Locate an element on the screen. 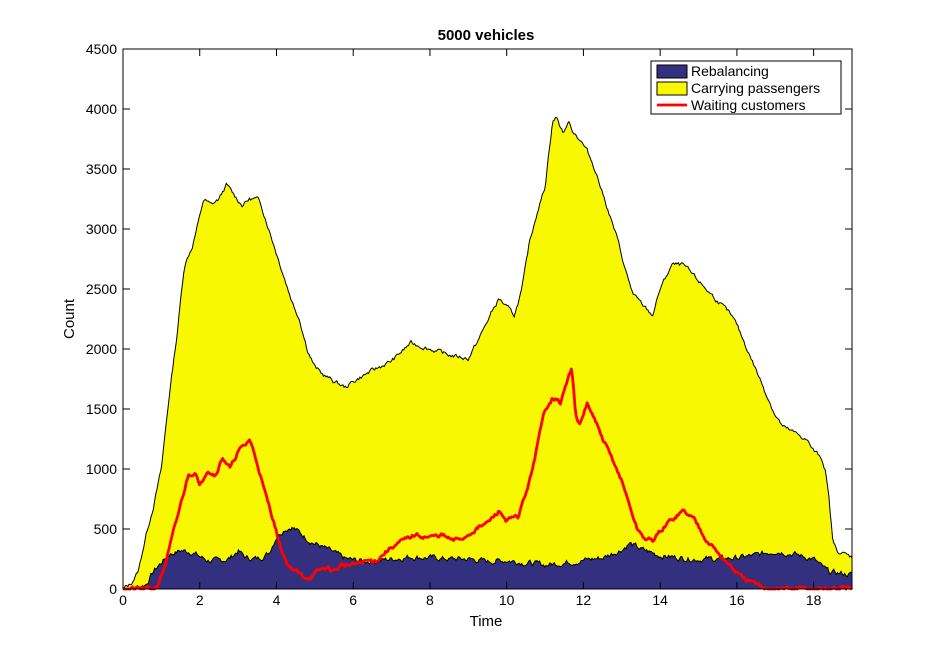  y-tick-label: 3500 is located at coordinates (101, 169).